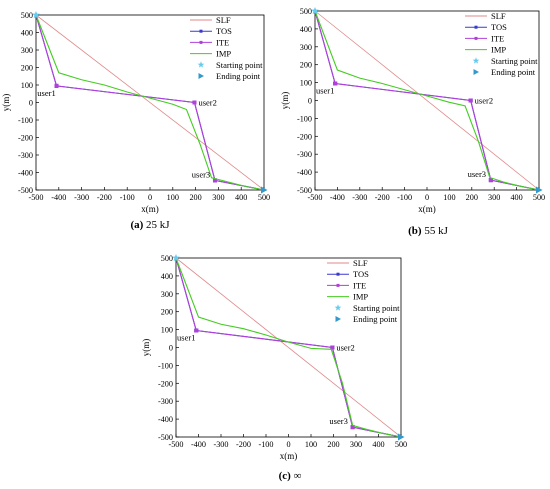  Describe the element at coordinates (435, 231) in the screenshot. I see `caption-text: 55 kJ` at that location.